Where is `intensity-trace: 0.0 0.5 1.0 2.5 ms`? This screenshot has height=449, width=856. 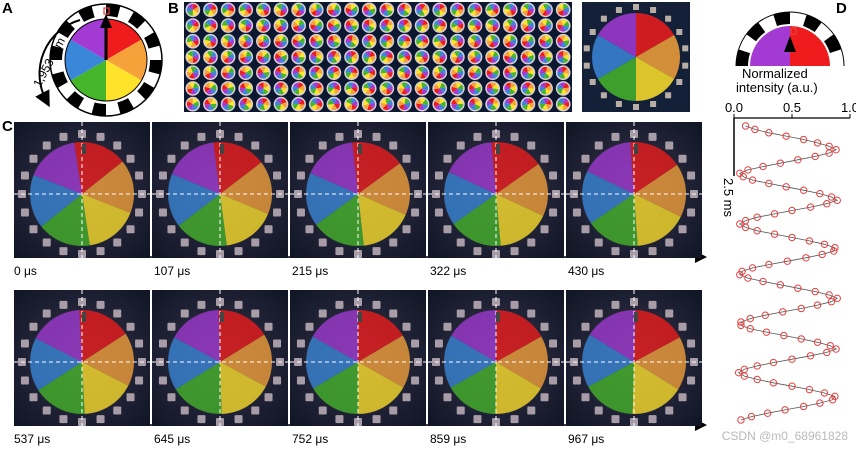 intensity-trace: 0.0 0.5 1.0 2.5 ms is located at coordinates (784, 261).